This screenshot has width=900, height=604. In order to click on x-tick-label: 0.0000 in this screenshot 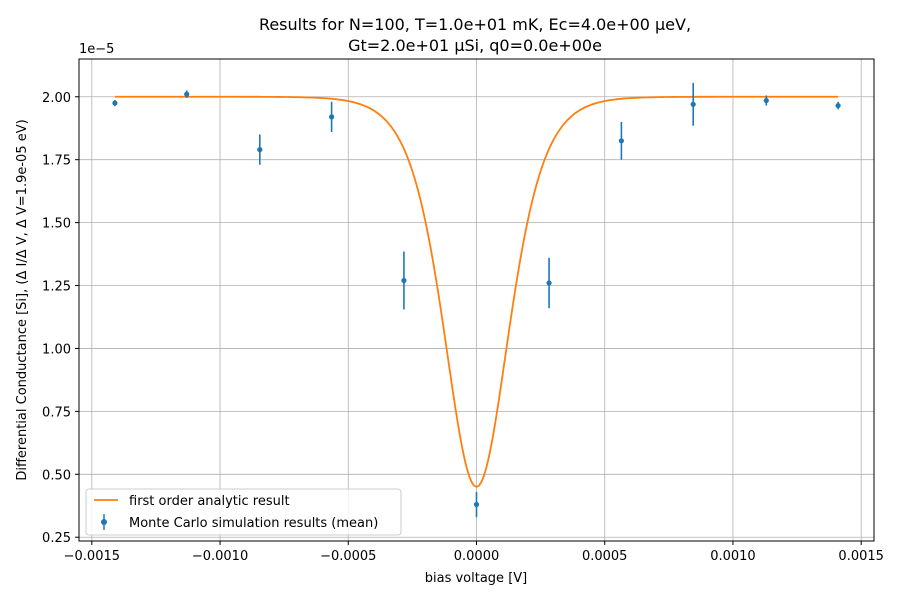, I will do `click(477, 556)`.